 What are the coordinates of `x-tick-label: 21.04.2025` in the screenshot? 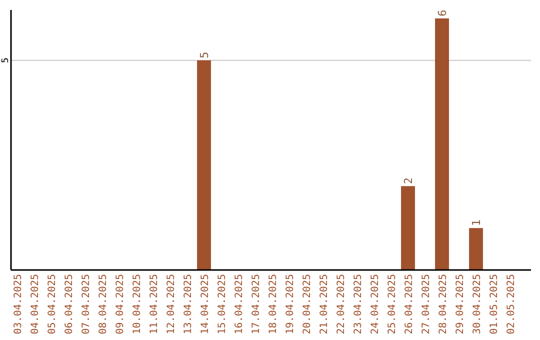 It's located at (324, 304).